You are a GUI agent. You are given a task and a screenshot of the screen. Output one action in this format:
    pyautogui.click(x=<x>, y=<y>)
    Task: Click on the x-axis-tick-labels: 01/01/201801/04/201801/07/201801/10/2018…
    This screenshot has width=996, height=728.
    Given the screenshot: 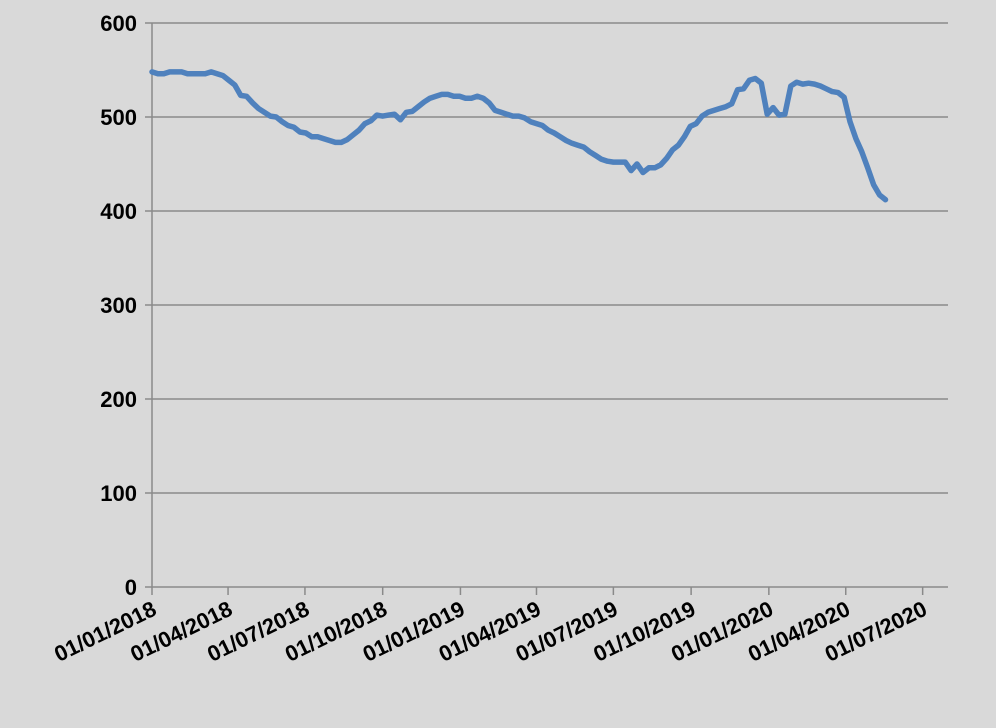 What is the action you would take?
    pyautogui.click(x=490, y=631)
    